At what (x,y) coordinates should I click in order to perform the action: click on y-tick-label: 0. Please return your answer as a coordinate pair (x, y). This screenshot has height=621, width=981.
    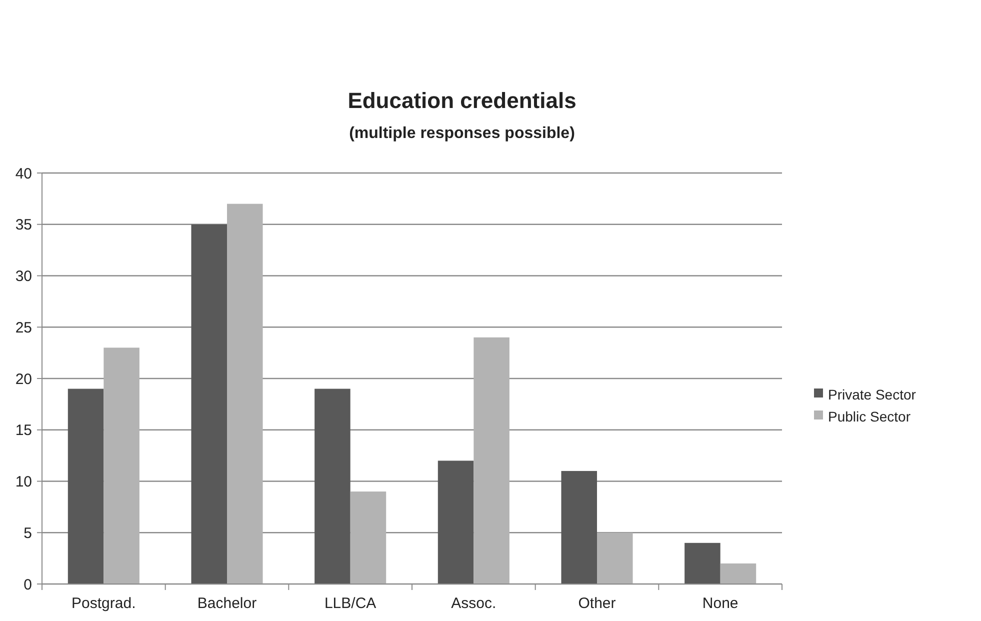
    Looking at the image, I should click on (28, 585).